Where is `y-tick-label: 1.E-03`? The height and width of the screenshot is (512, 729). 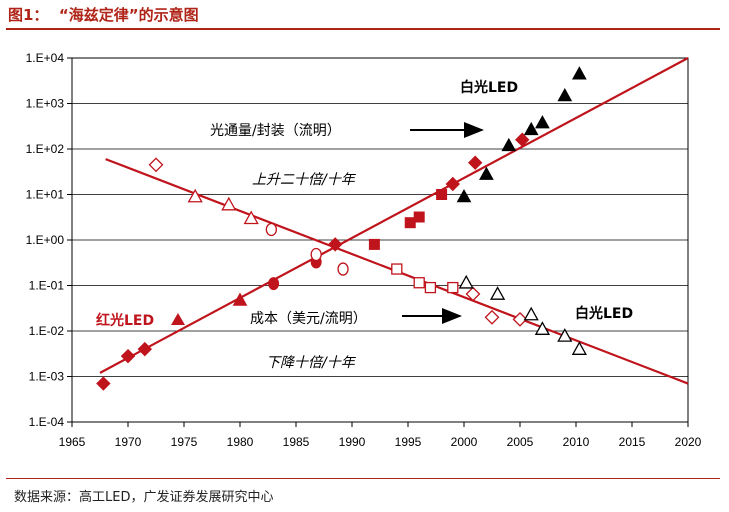 y-tick-label: 1.E-03 is located at coordinates (47, 377).